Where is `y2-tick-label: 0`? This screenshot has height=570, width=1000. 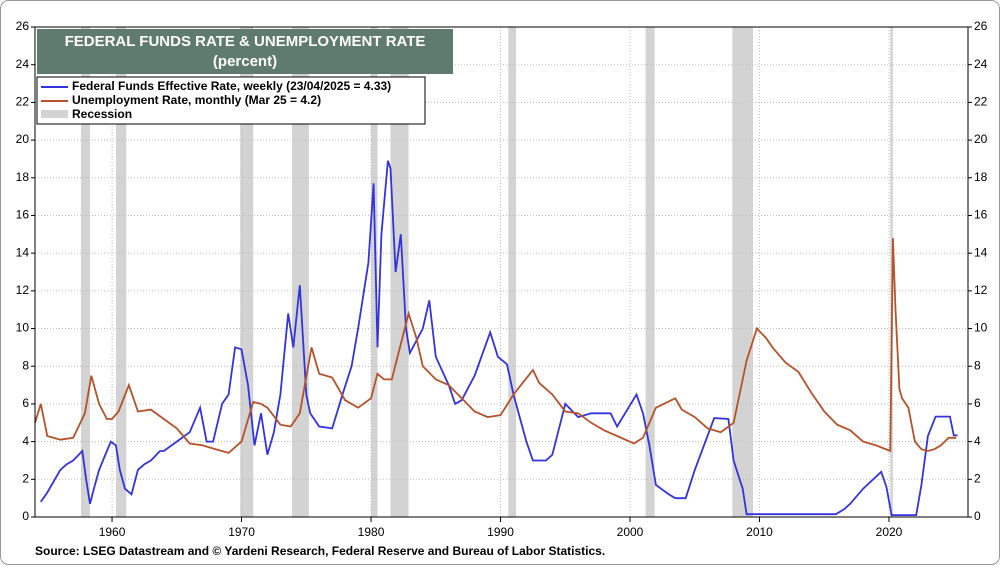 y2-tick-label: 0 is located at coordinates (977, 516).